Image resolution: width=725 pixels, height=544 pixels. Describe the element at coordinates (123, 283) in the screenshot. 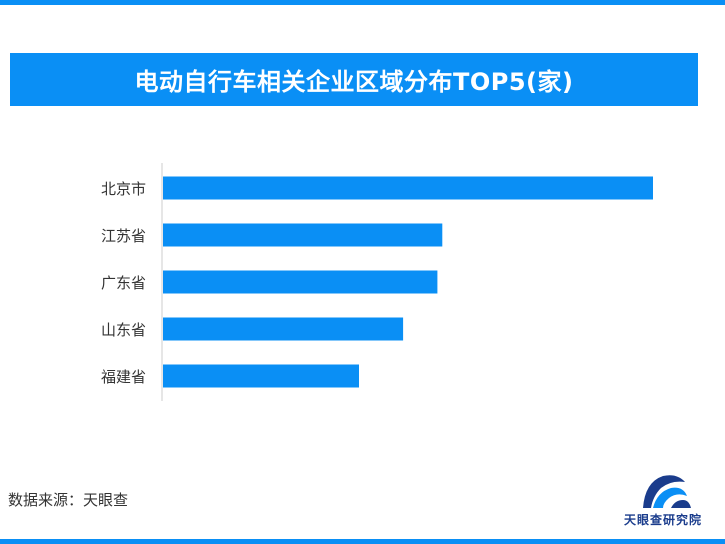

I see `category-label-2: 广东省` at that location.